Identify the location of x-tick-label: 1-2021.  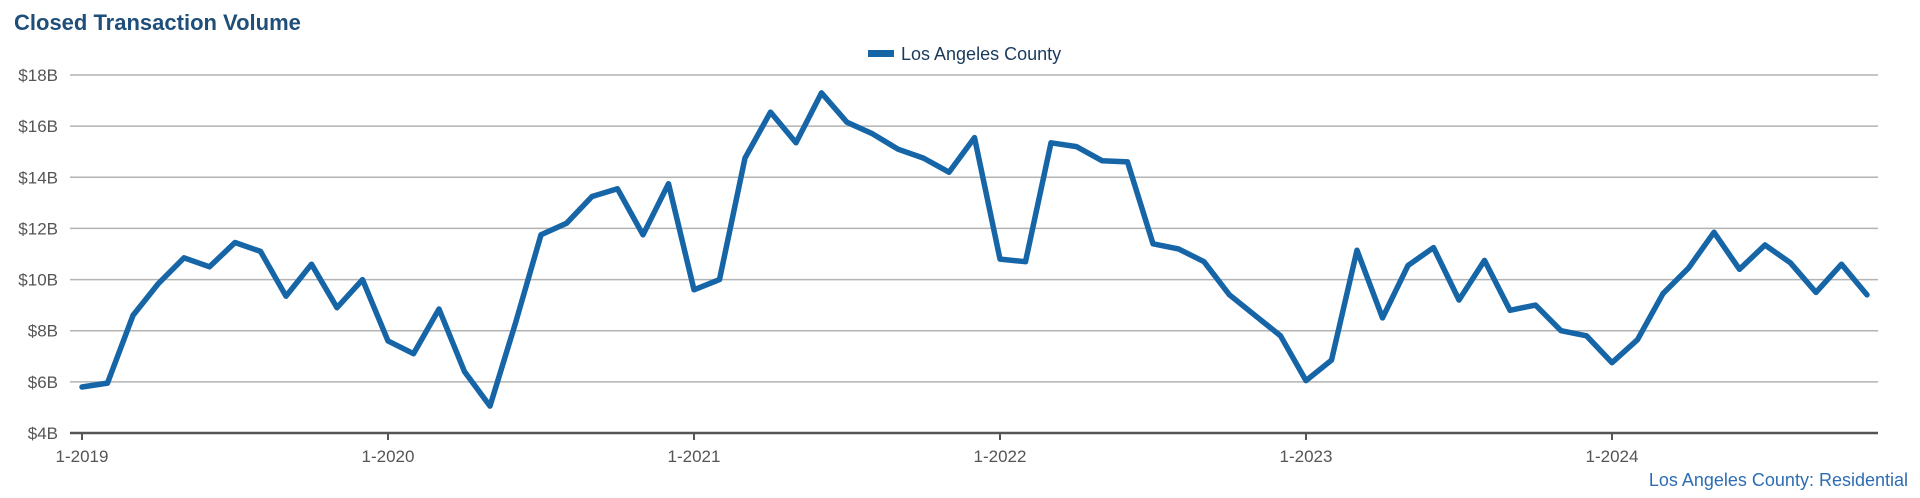
(694, 456).